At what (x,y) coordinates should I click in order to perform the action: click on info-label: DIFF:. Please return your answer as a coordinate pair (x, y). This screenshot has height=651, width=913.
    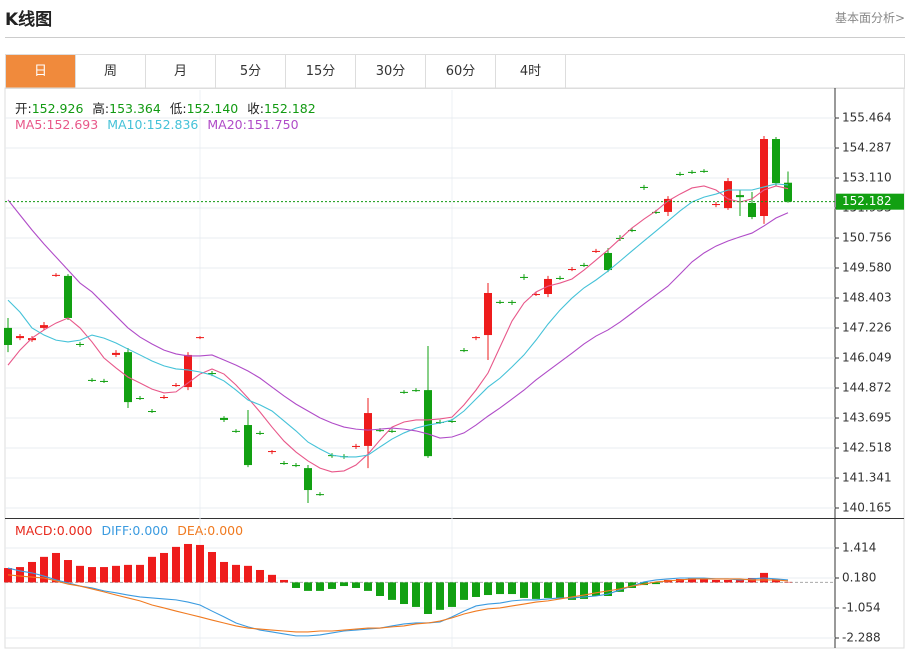
    Looking at the image, I should click on (117, 530).